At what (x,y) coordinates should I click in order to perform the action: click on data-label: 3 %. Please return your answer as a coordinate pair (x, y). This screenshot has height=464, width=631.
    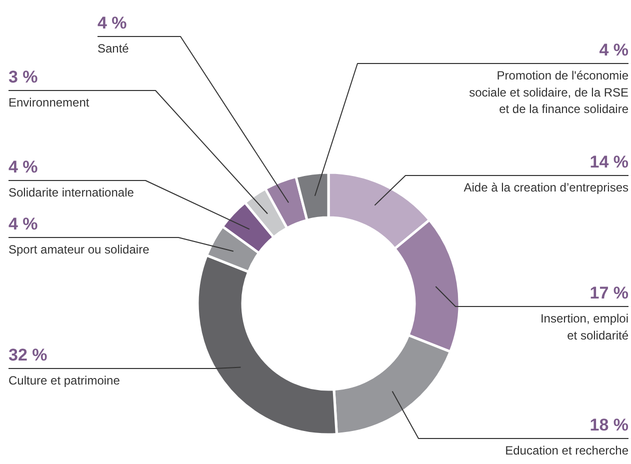
    Looking at the image, I should click on (23, 77).